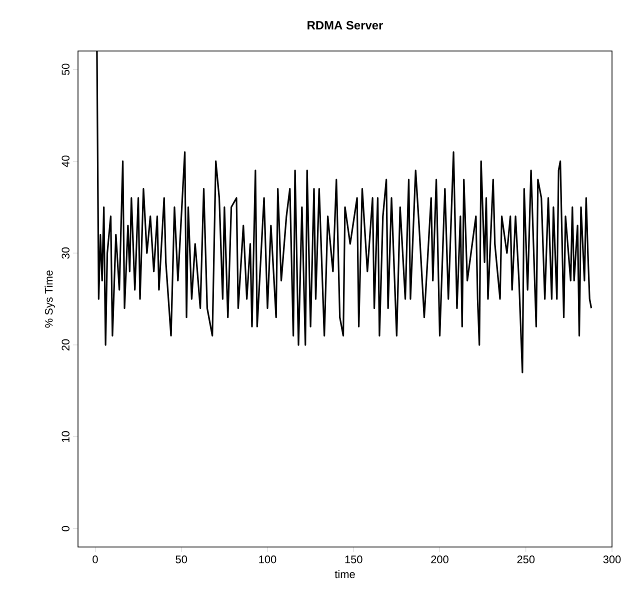  What do you see at coordinates (66, 344) in the screenshot?
I see `y-tick-label: 20` at bounding box center [66, 344].